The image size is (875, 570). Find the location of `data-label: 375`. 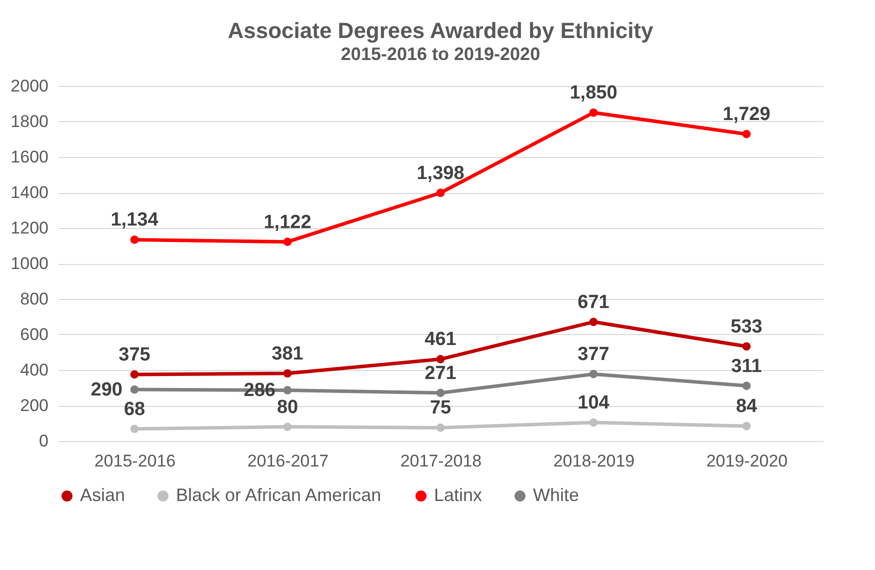

data-label: 375 is located at coordinates (134, 355).